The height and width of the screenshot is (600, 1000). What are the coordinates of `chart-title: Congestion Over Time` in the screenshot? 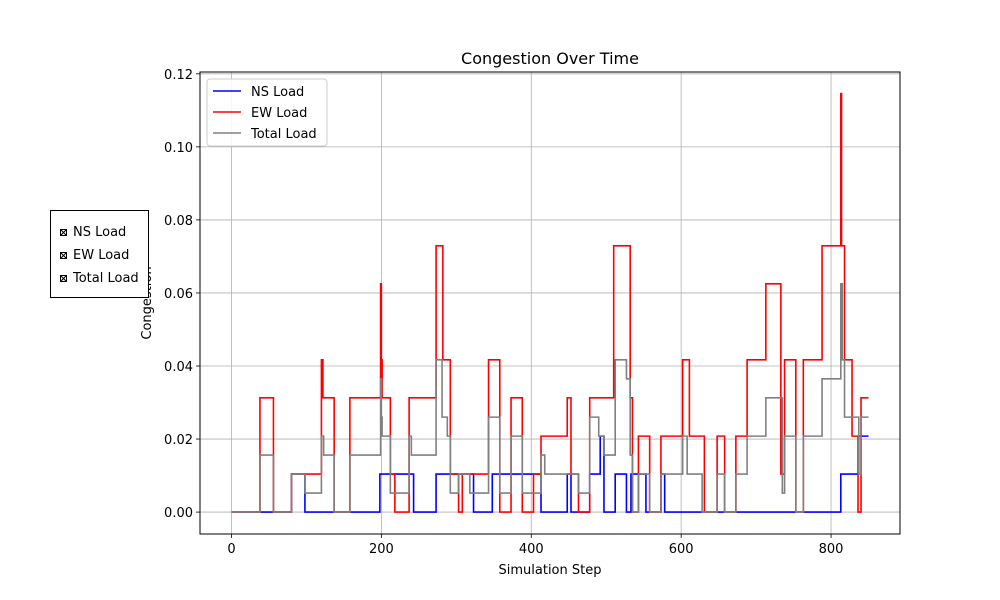 It's located at (550, 58).